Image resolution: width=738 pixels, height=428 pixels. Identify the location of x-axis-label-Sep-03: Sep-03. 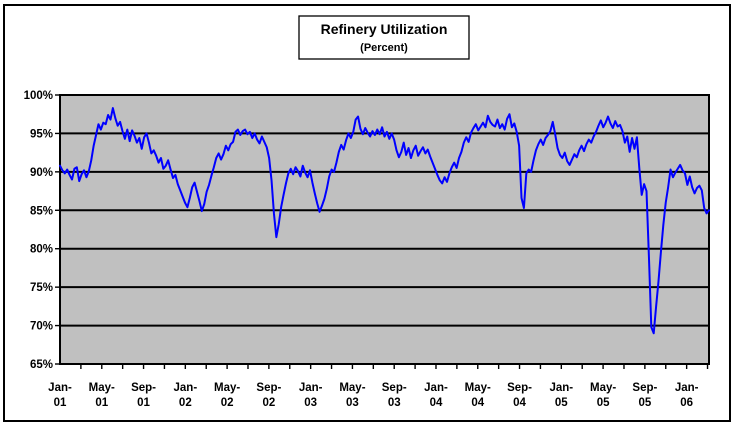
(394, 395).